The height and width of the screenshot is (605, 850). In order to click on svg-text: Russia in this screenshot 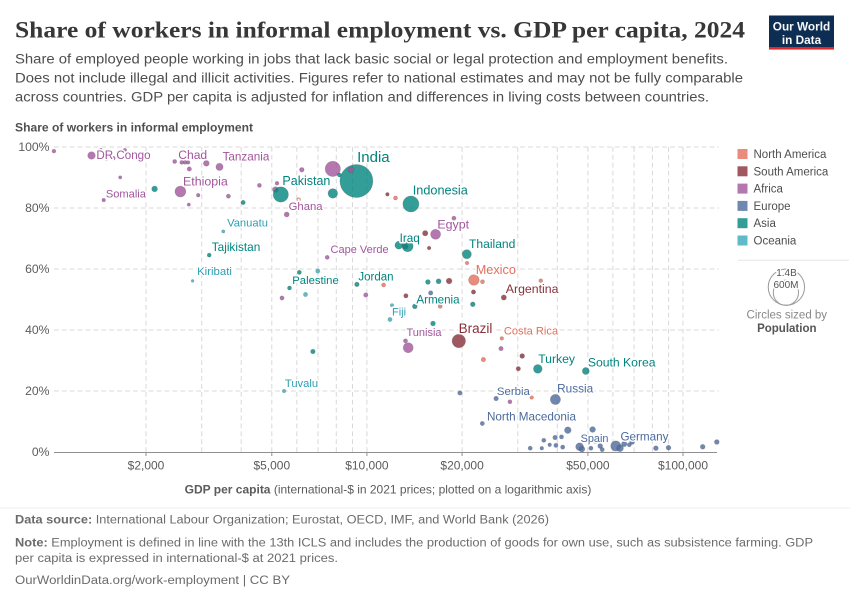, I will do `click(575, 389)`.